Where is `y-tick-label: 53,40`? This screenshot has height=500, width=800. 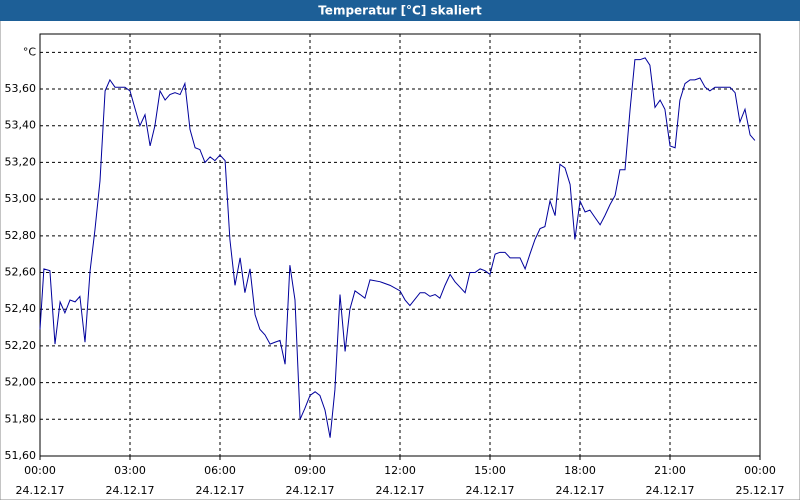
y-tick-label: 53,40 is located at coordinates (21, 125).